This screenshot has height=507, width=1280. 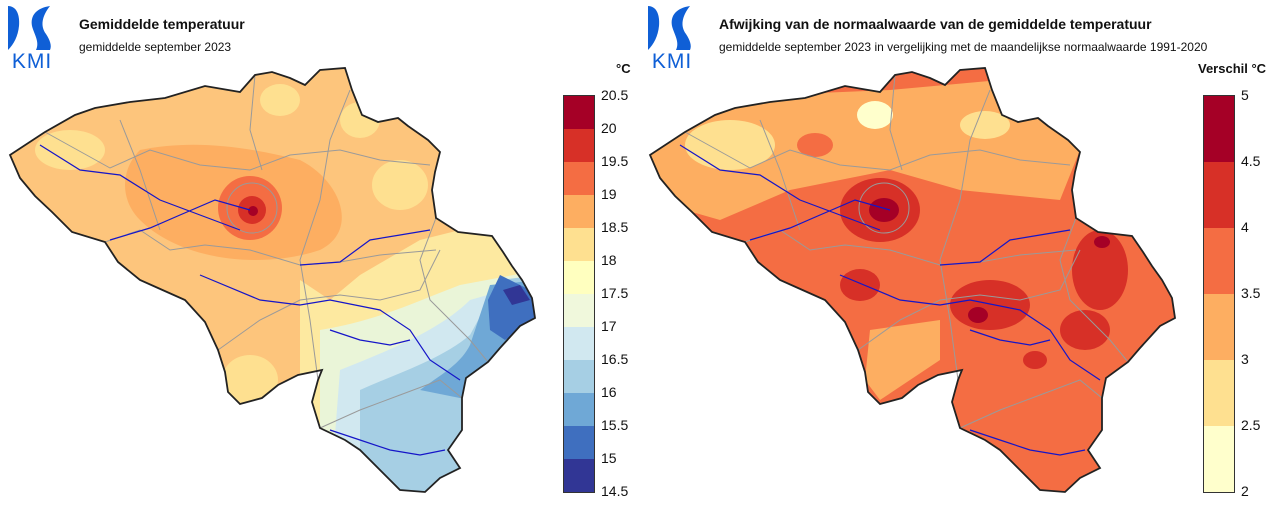 I want to click on legend-tick-label: 3.5, so click(x=1251, y=293).